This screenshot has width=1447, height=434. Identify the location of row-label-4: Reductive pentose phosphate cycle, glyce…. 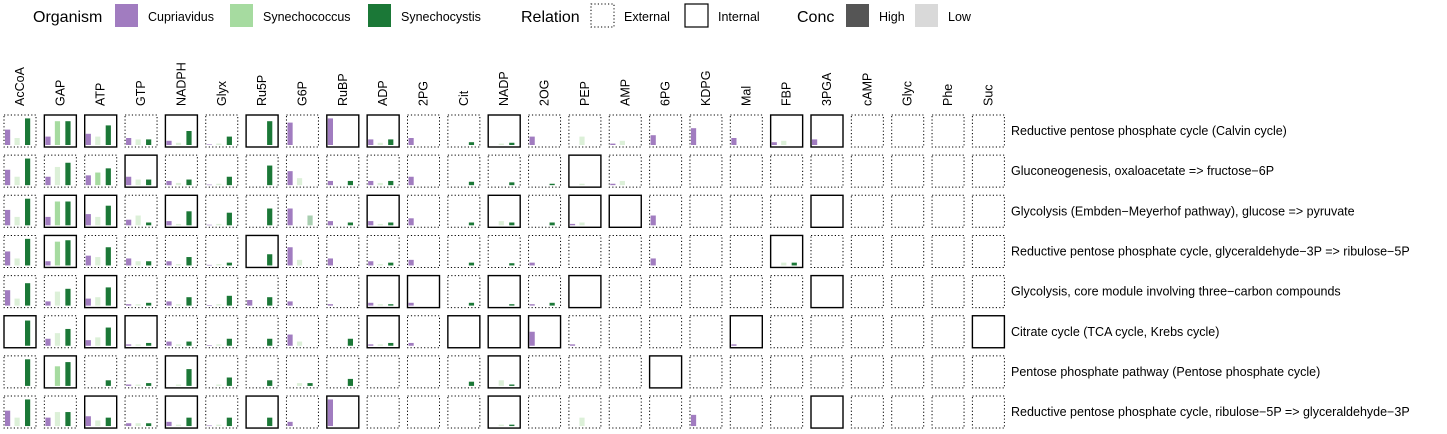
(1210, 251).